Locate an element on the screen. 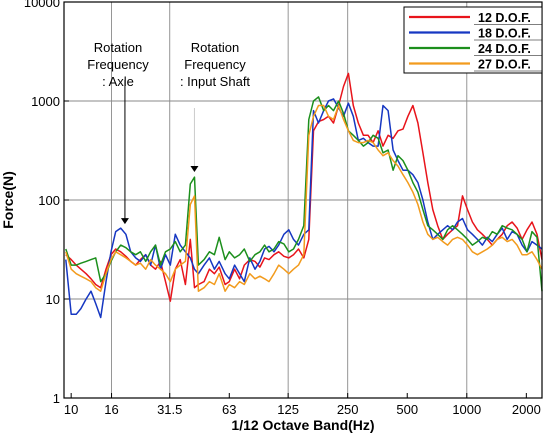 The image size is (544, 438). y-tick-label: 10 is located at coordinates (53, 299).